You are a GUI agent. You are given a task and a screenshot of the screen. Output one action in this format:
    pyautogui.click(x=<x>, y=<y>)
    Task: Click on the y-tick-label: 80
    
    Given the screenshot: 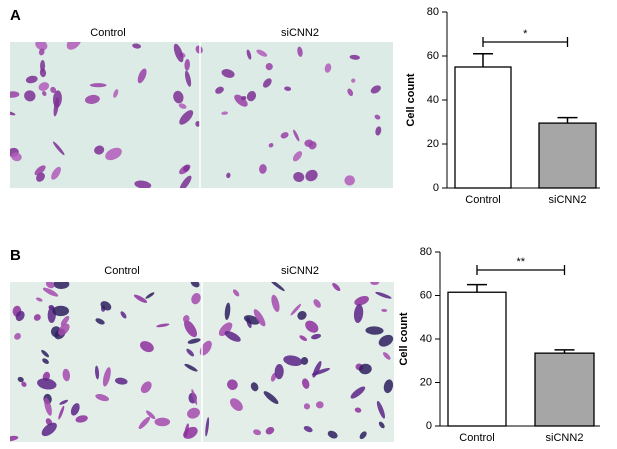 What is the action you would take?
    pyautogui.click(x=426, y=252)
    